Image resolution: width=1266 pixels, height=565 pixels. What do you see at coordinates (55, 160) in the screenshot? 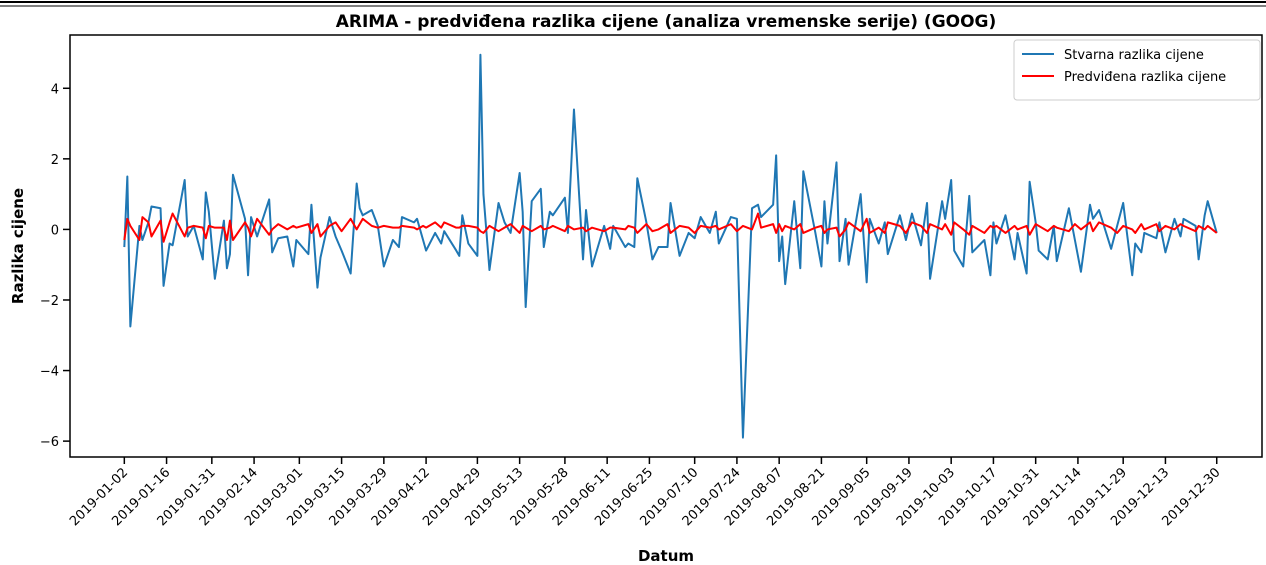
I see `y-tick-label: 2` at bounding box center [55, 160].